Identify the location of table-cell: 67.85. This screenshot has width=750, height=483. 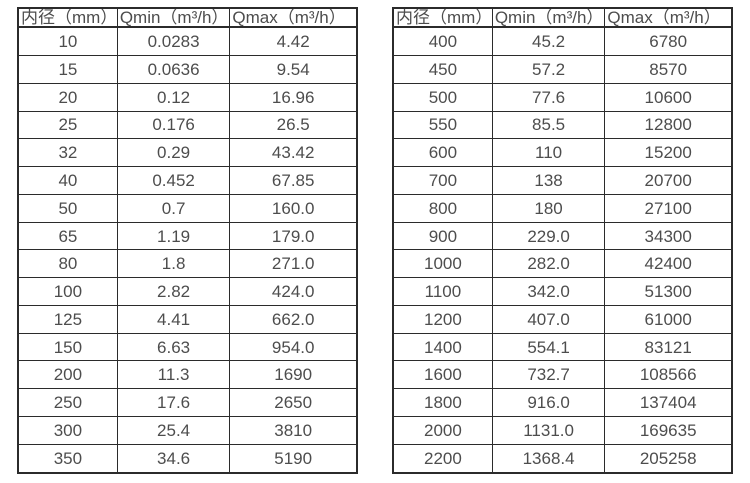
(293, 180).